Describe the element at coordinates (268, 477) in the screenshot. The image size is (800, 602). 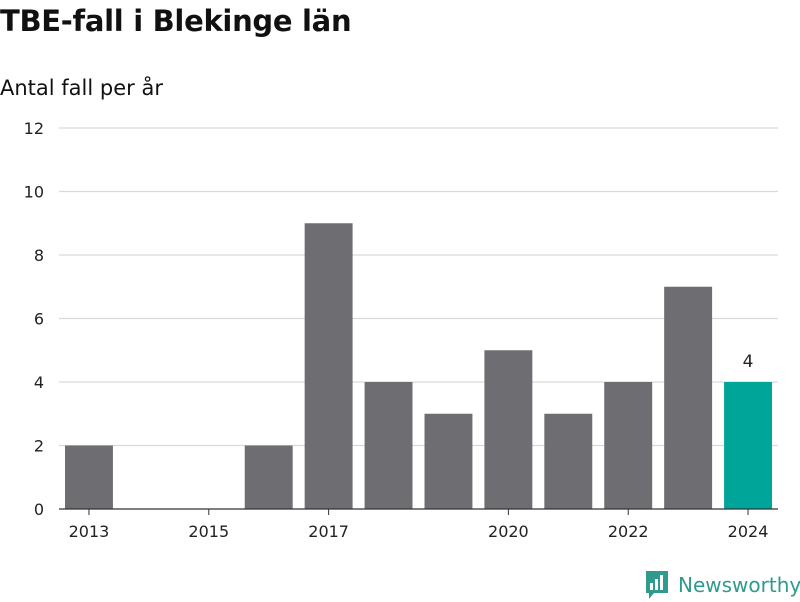
I see `bar-2016` at that location.